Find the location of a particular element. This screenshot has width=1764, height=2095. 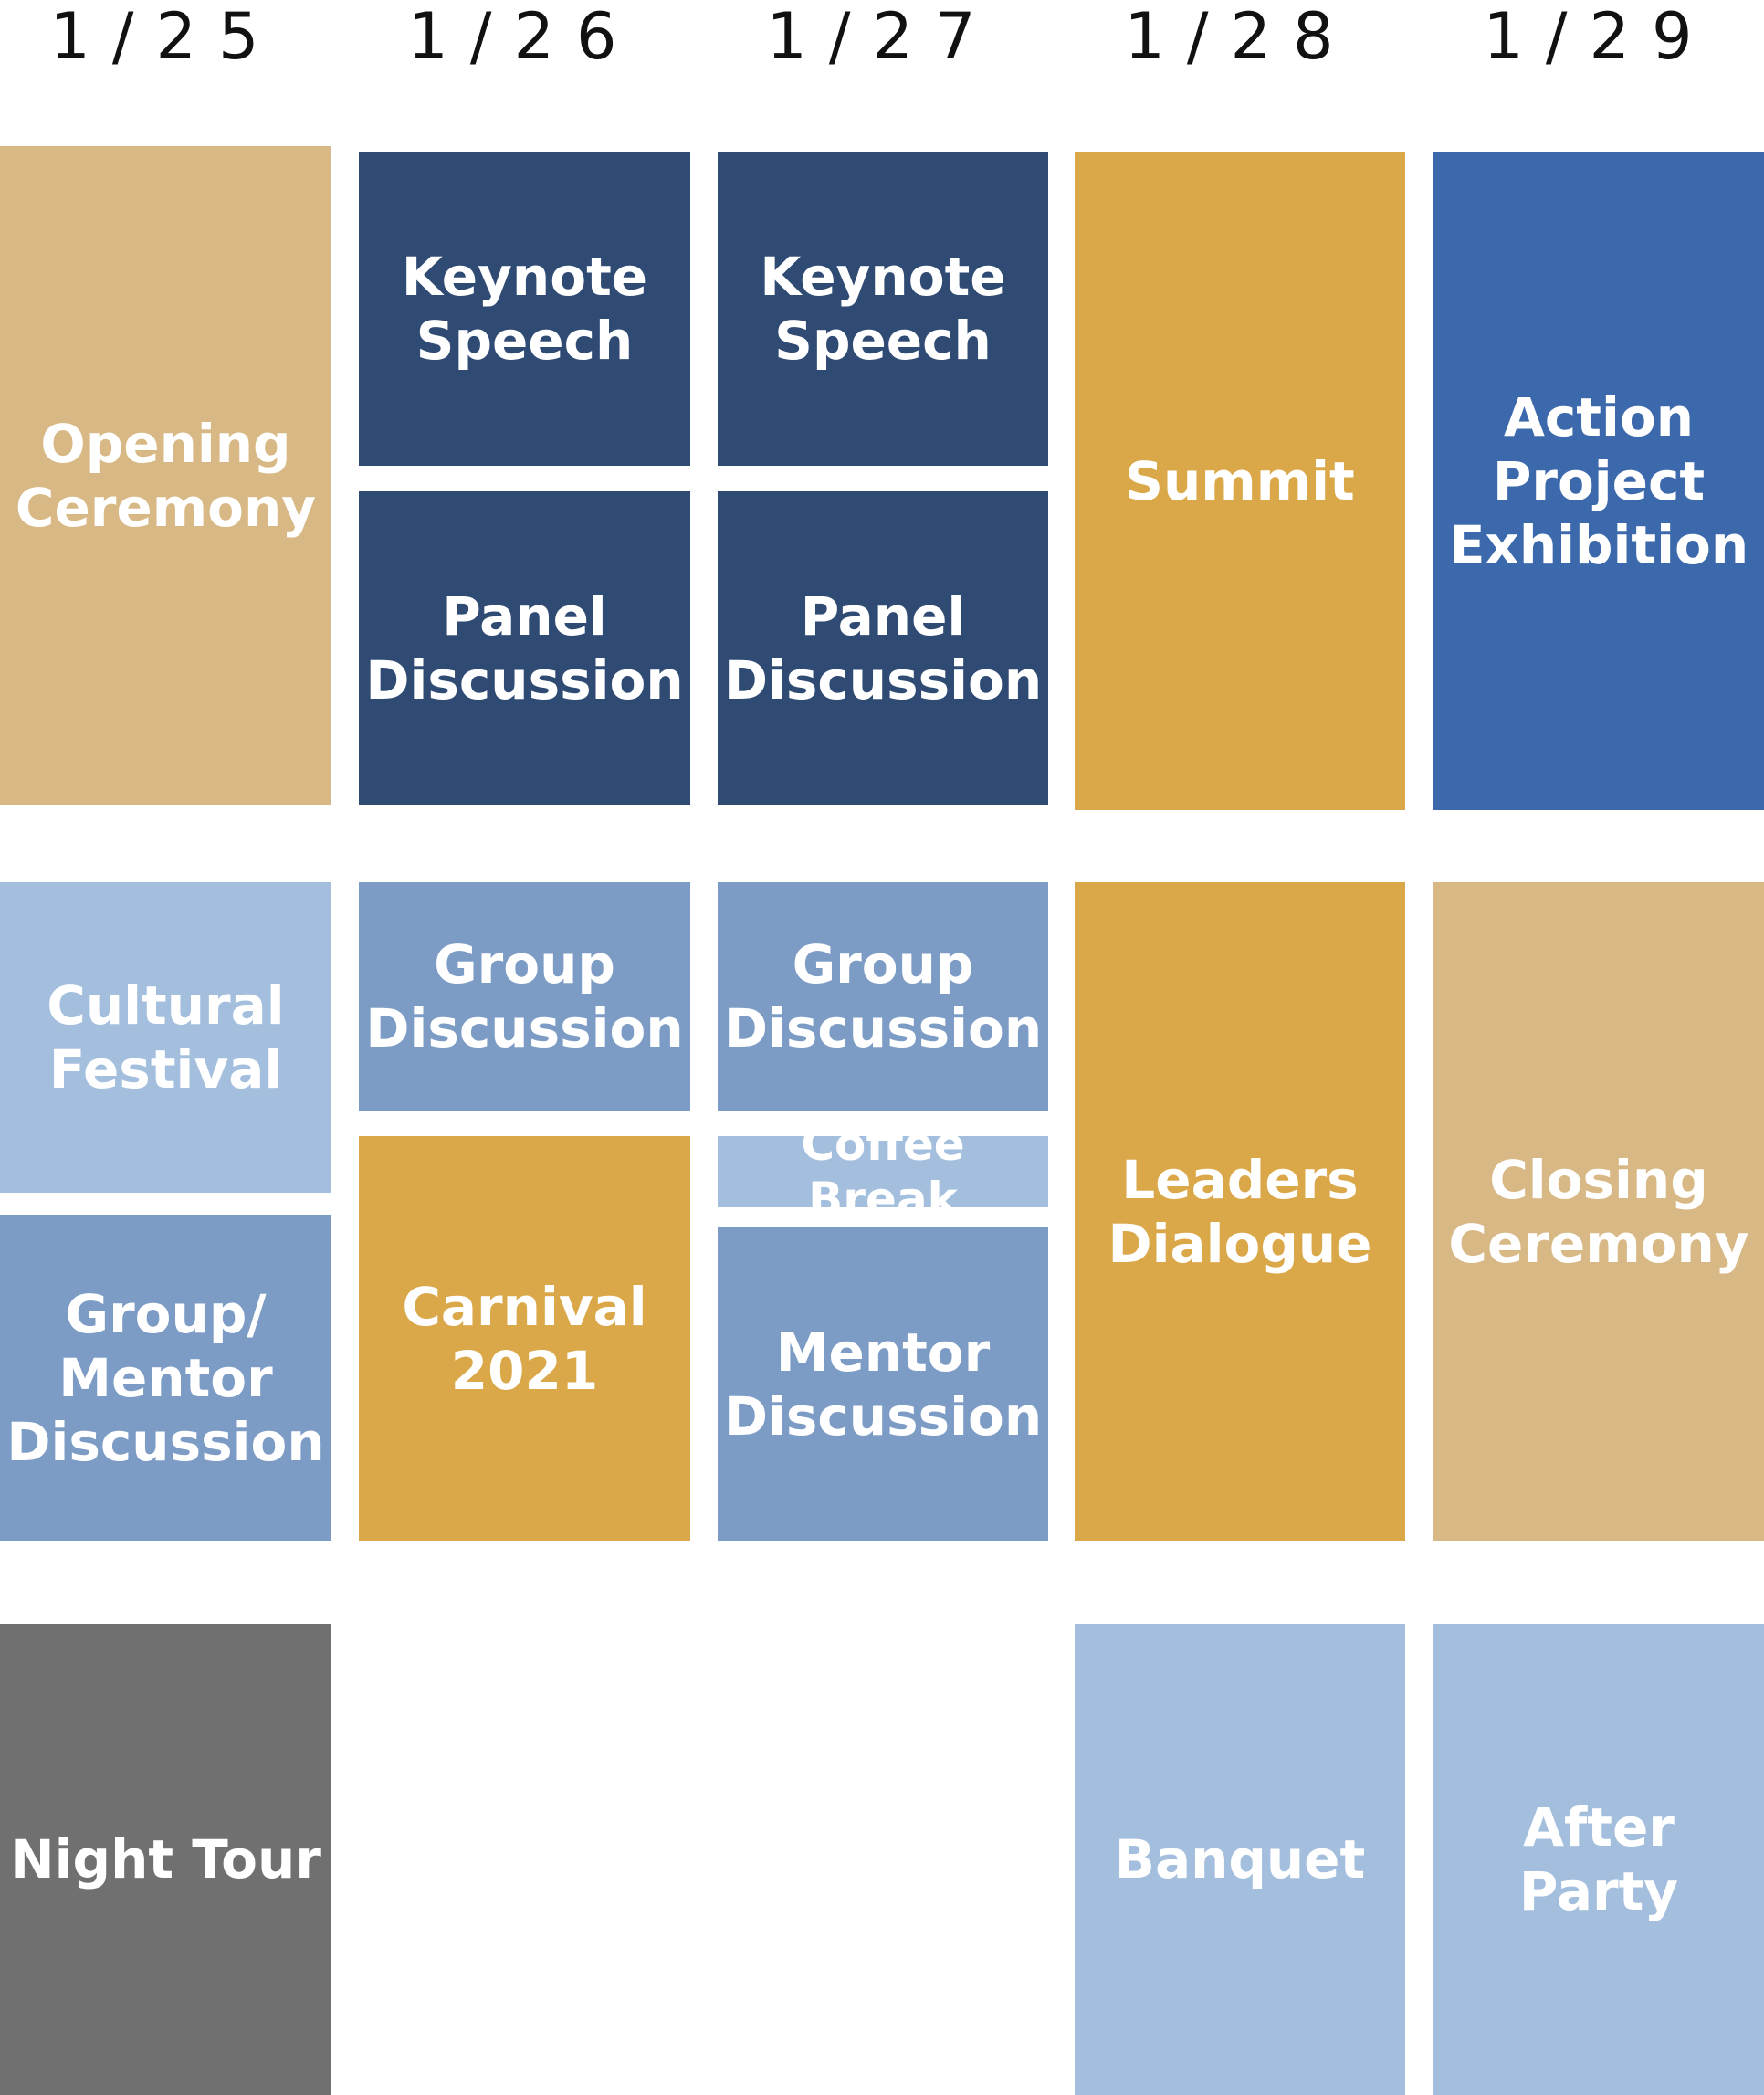

event-label: Mentor Discussion is located at coordinates (883, 1384).